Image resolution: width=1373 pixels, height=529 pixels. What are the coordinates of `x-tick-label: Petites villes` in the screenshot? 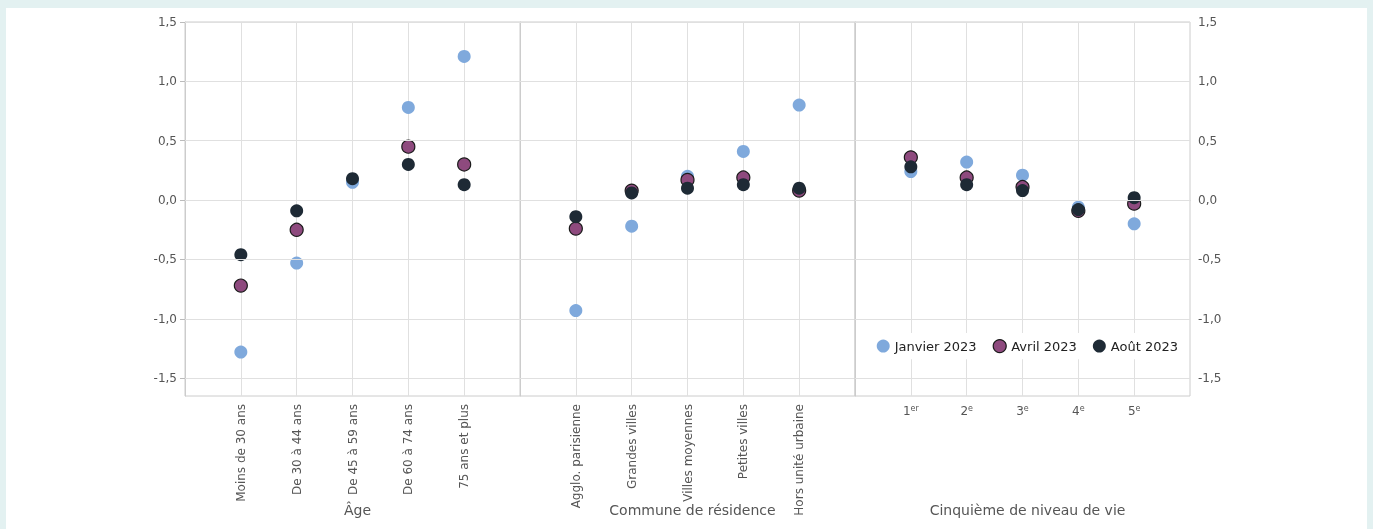 It's located at (743, 442).